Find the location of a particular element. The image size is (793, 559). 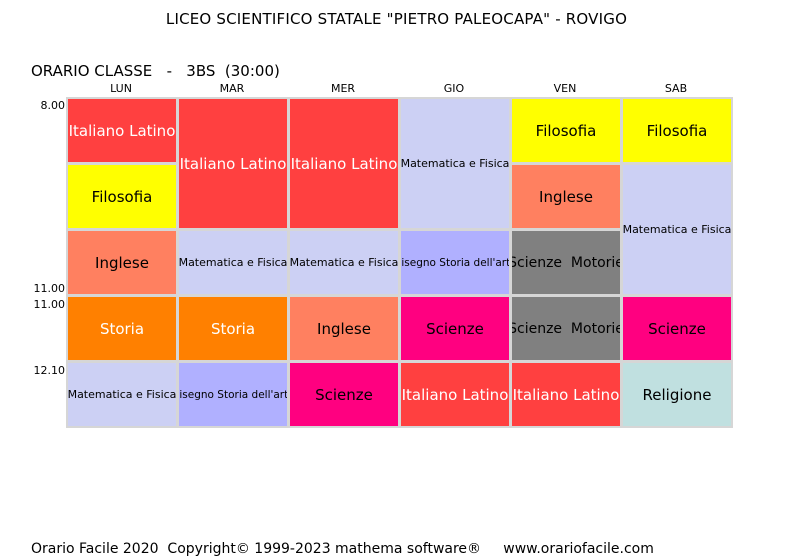

cell-sab-3: Scienze is located at coordinates (677, 328).